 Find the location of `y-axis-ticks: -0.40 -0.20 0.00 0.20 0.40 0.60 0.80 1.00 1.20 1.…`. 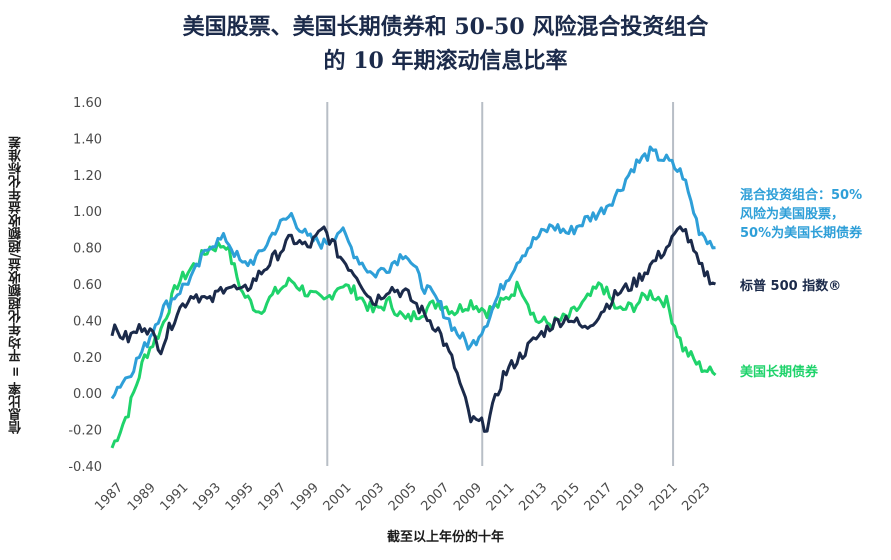

y-axis-ticks: -0.40 -0.20 0.00 0.20 0.40 0.60 0.80 1.00 1.20 1.… is located at coordinates (85, 285).